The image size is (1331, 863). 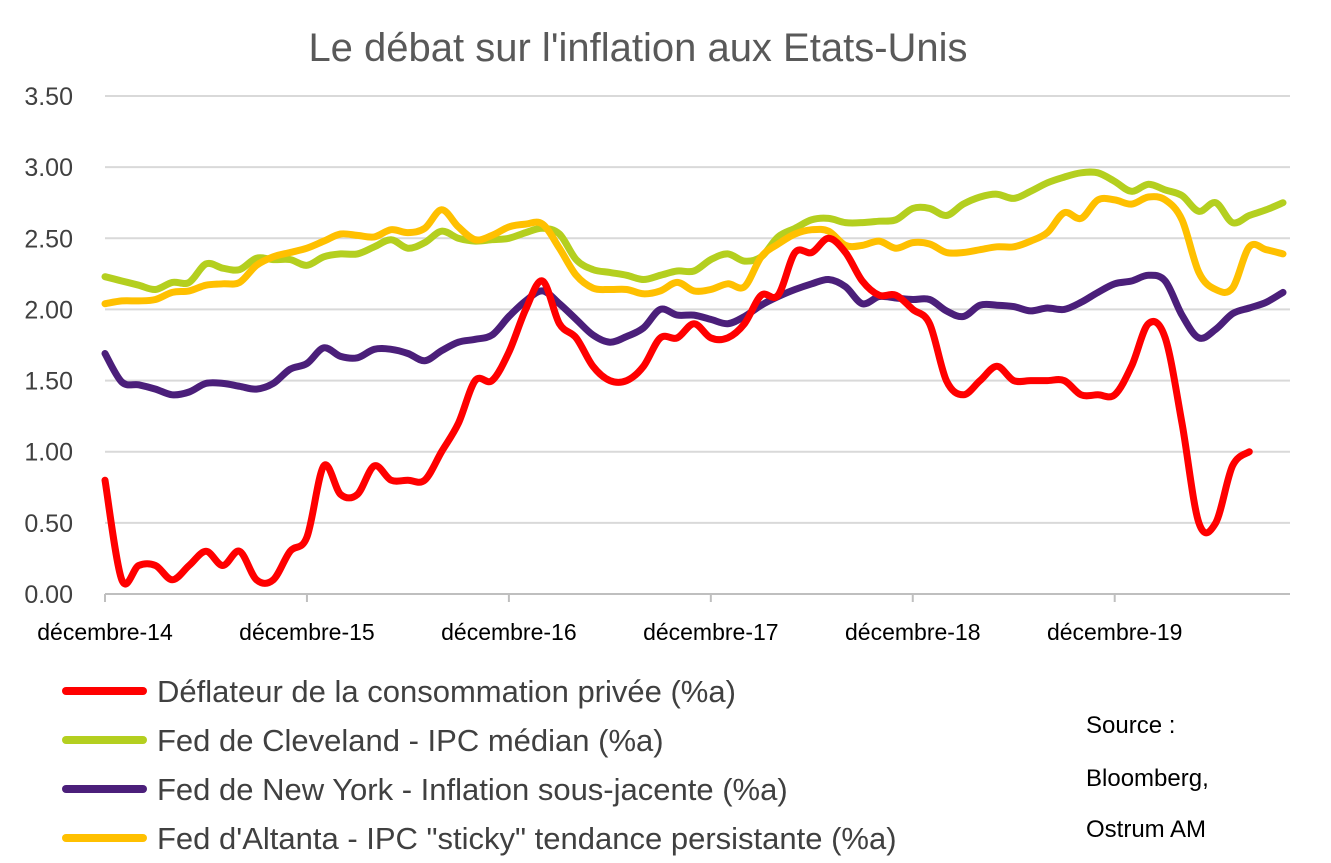 What do you see at coordinates (48, 310) in the screenshot?
I see `y-tick-label: 2.00` at bounding box center [48, 310].